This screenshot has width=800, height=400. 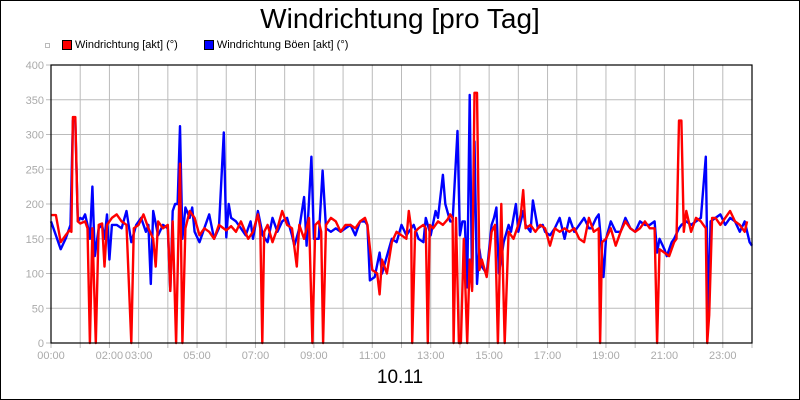 What do you see at coordinates (35, 275) in the screenshot?
I see `y-tick-label: 100` at bounding box center [35, 275].